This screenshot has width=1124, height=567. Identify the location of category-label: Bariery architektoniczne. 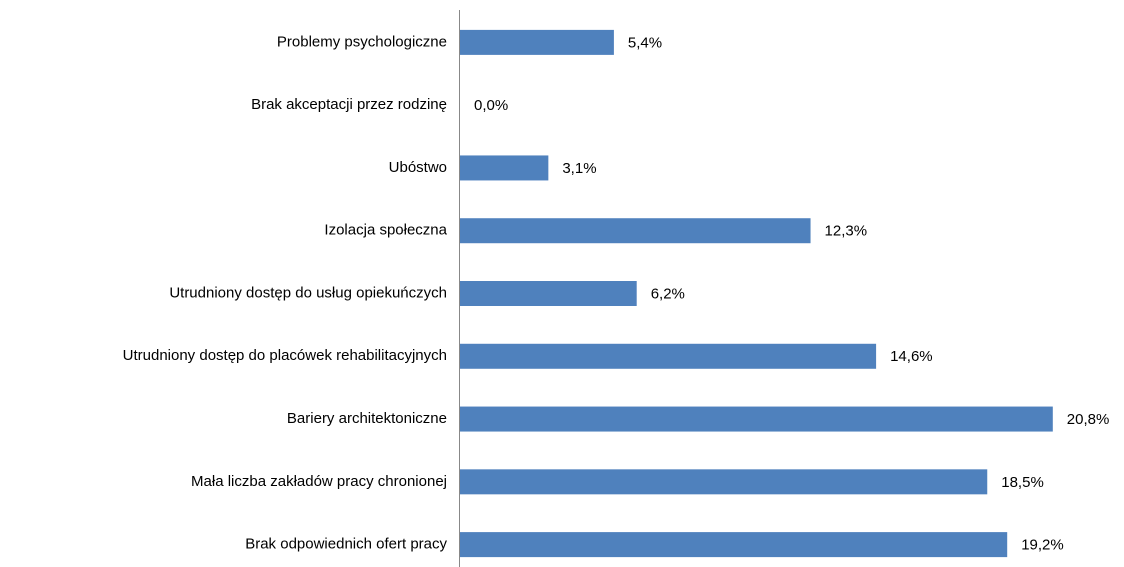
(367, 418).